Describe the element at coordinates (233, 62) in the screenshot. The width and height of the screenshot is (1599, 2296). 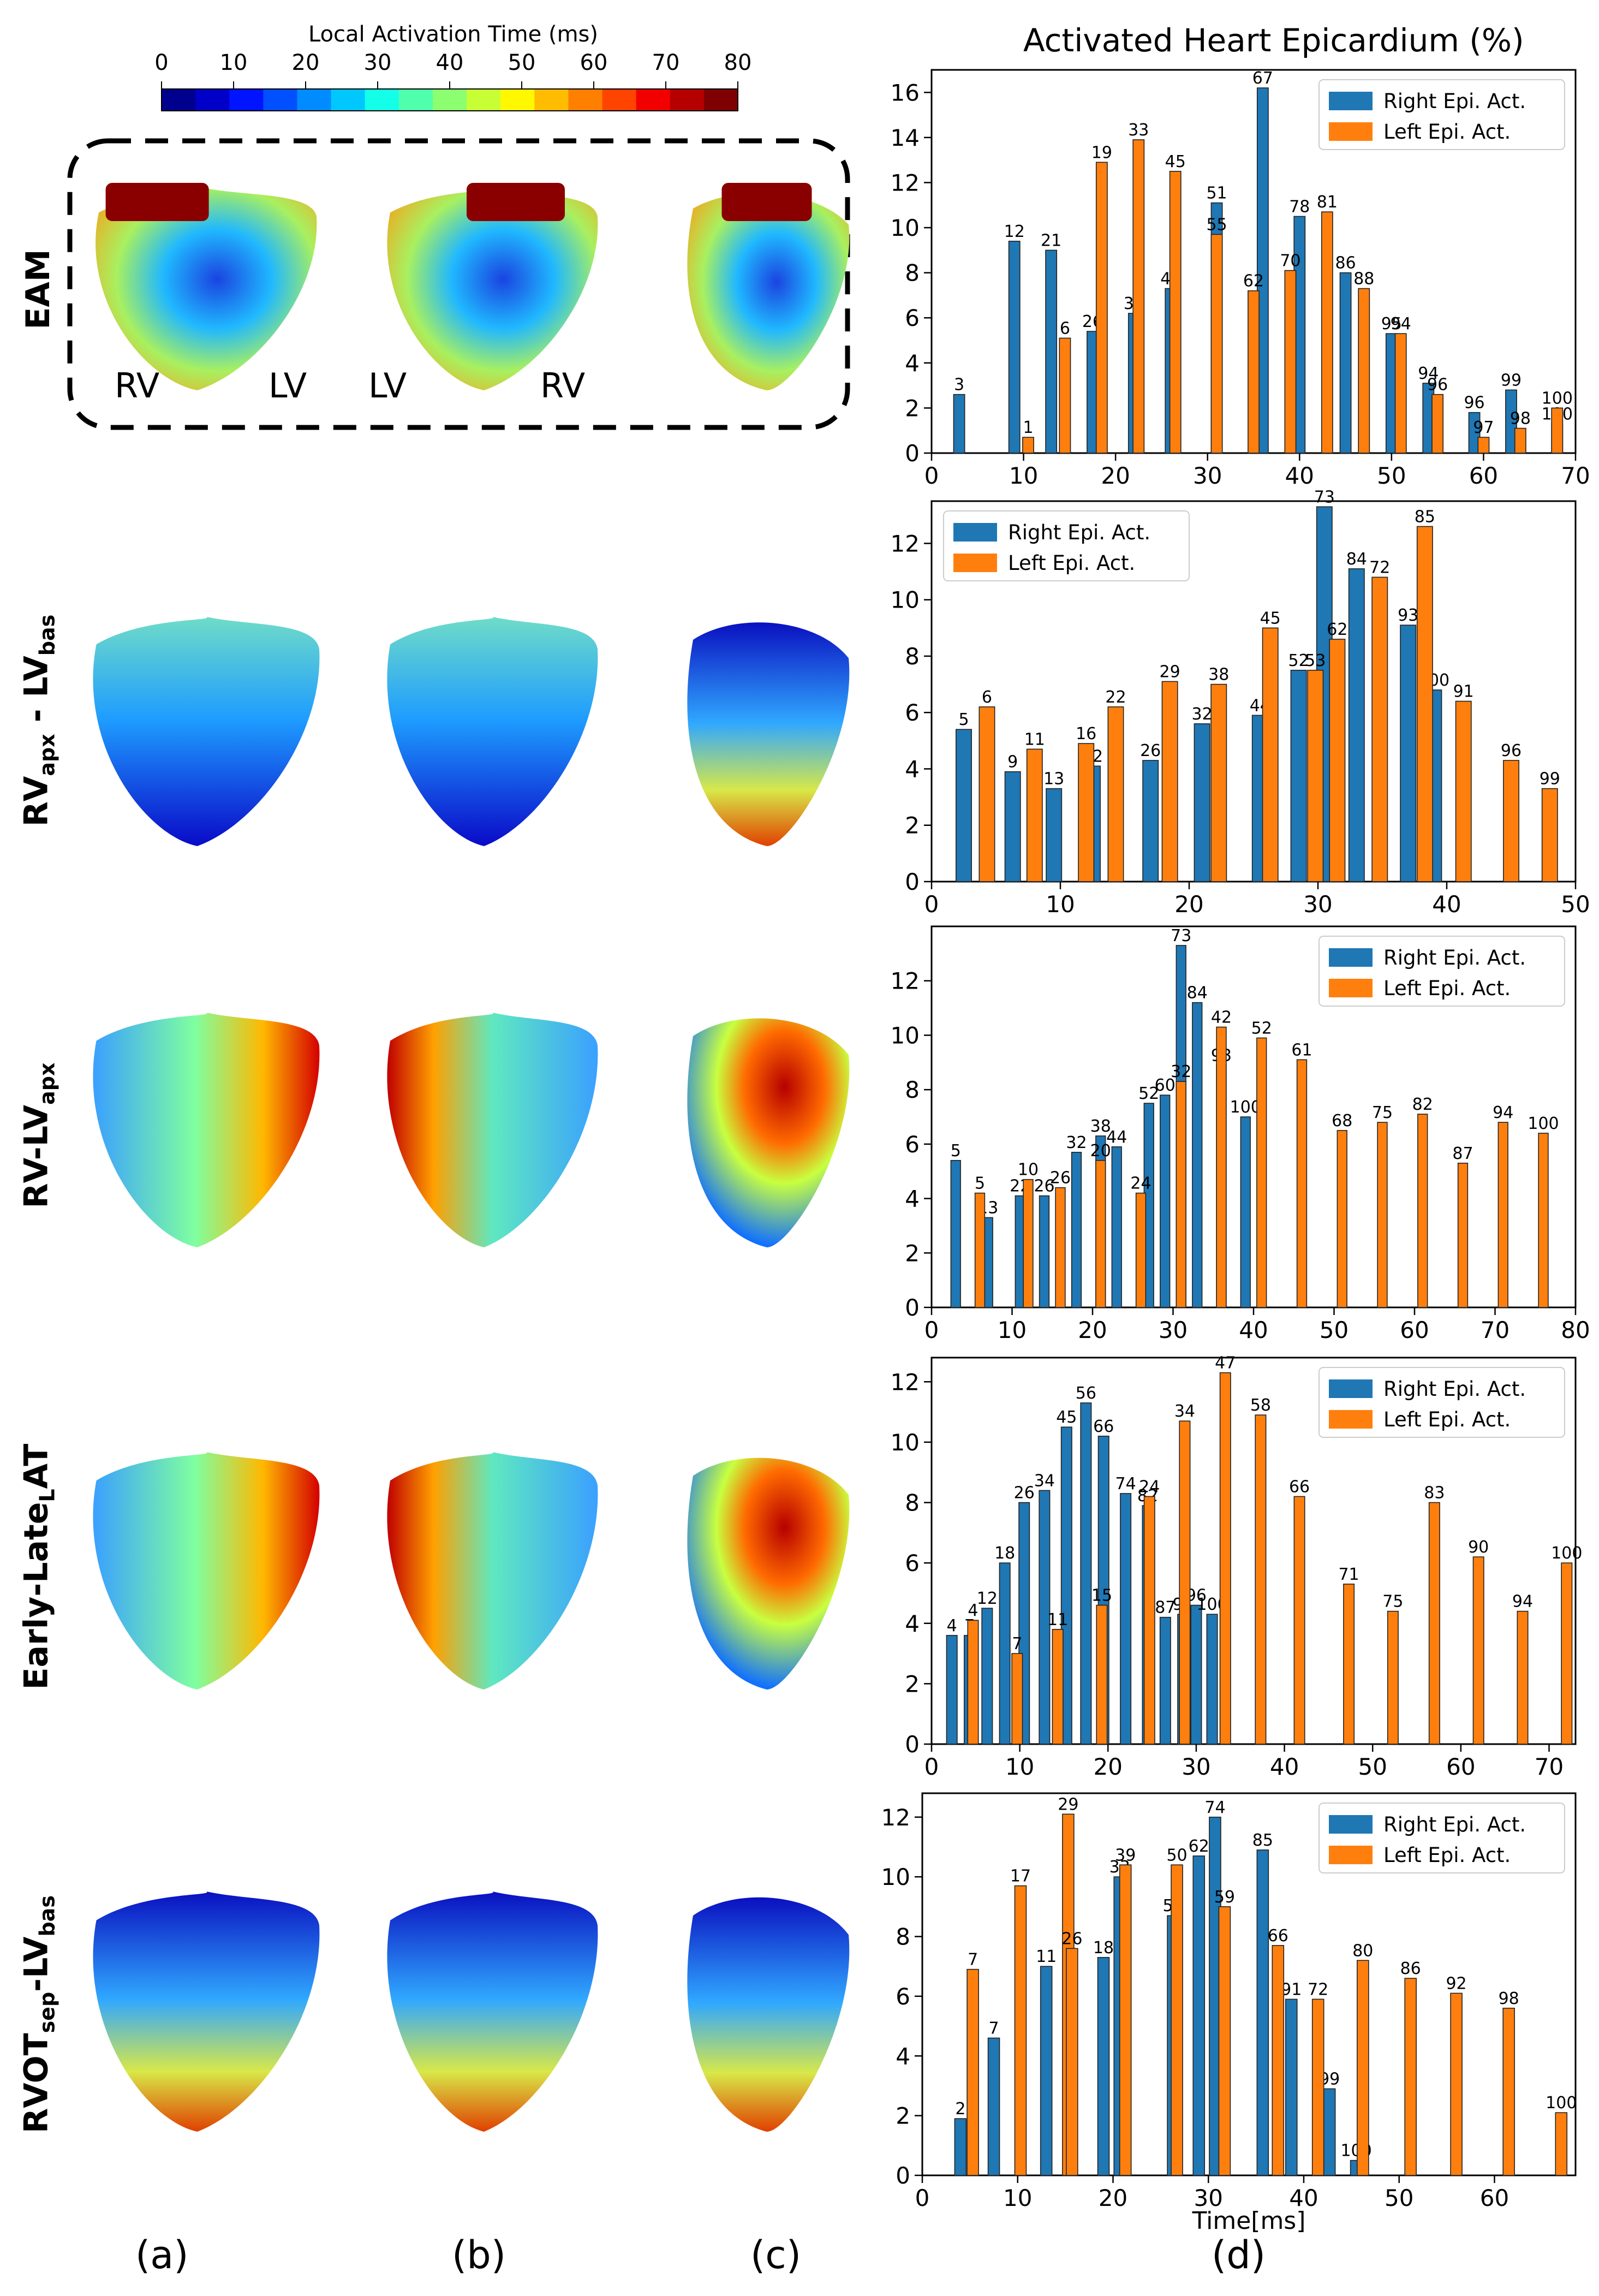
I see `colorbar-tick-label: 10` at that location.